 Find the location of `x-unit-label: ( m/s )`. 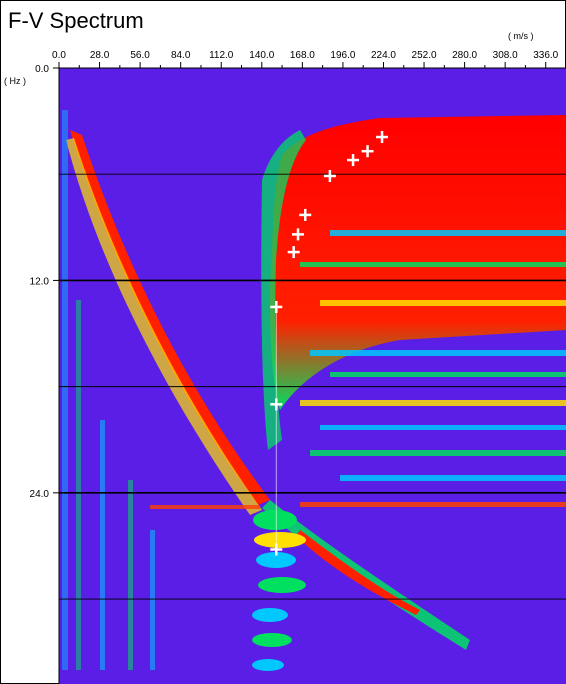

x-unit-label: ( m/s ) is located at coordinates (521, 36).